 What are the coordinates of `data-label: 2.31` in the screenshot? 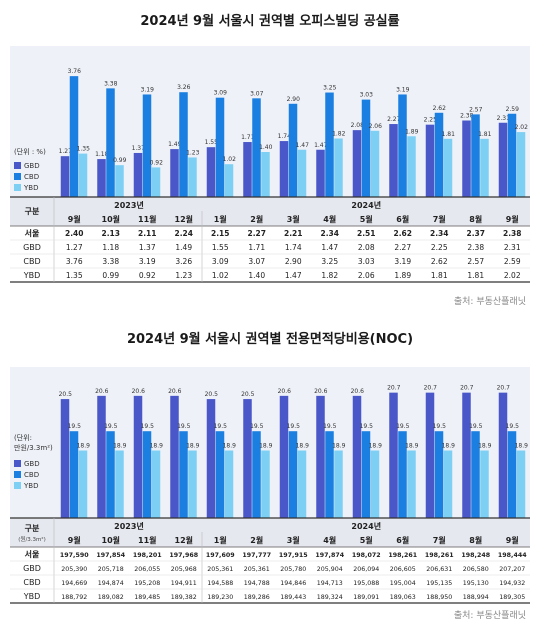 It's located at (504, 118).